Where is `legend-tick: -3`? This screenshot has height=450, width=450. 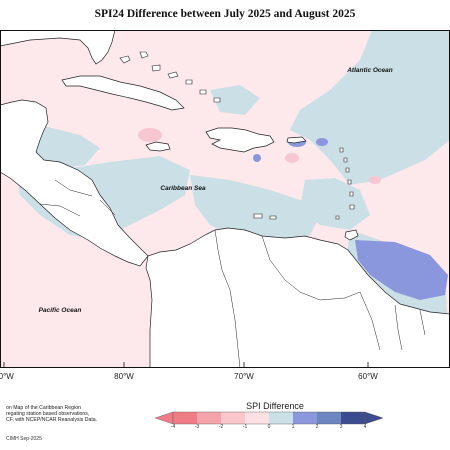 legend-tick: -3 is located at coordinates (197, 427).